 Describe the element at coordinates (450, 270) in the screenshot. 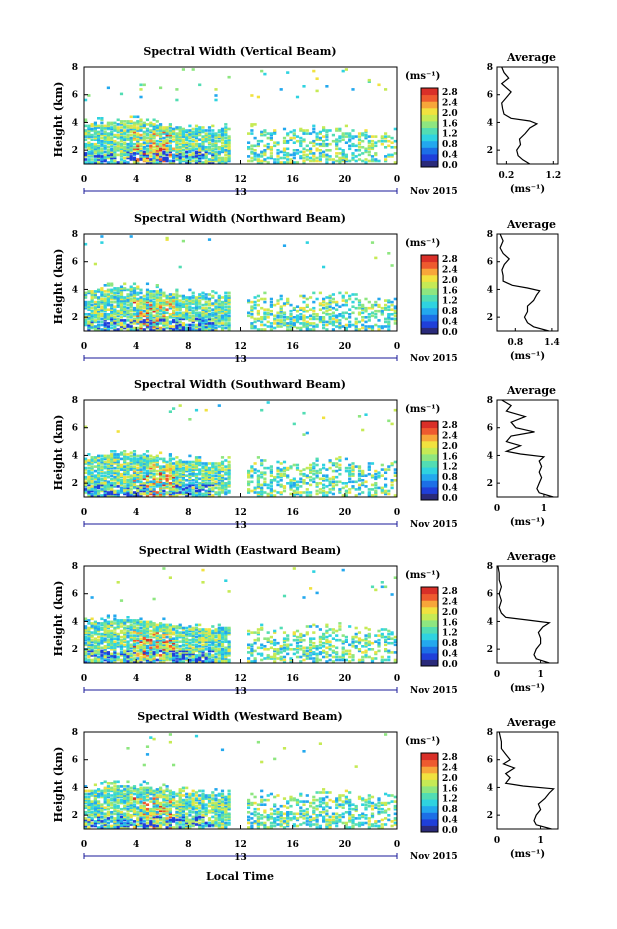

I see `colorbar-tick-label: 2.4` at that location.